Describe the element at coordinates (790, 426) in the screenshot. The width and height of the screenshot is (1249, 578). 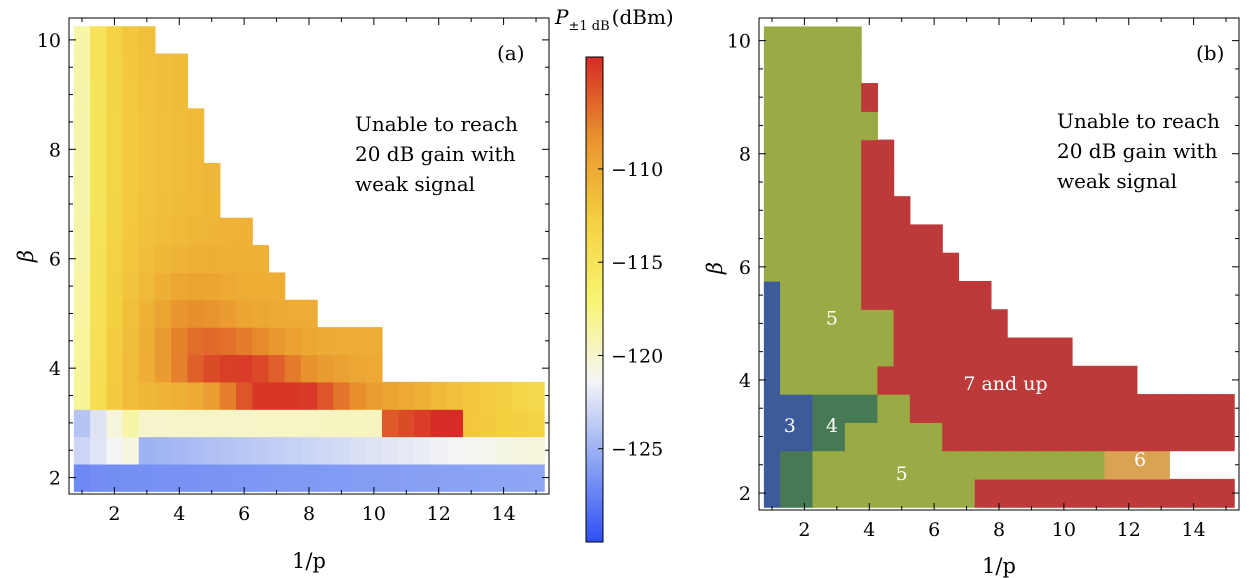
I see `region-label: 3` at that location.